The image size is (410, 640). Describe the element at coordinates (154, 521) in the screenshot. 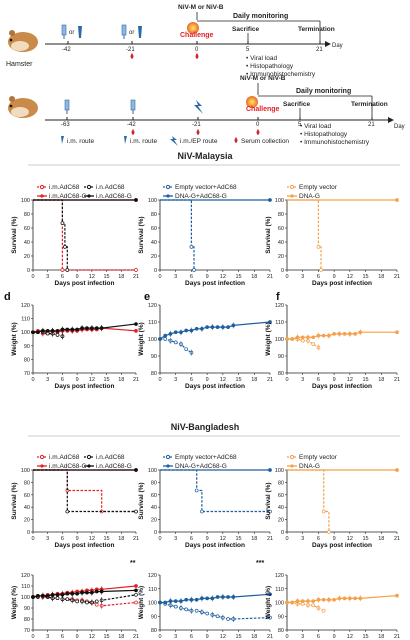

I see `y-tick-label: 20` at that location.